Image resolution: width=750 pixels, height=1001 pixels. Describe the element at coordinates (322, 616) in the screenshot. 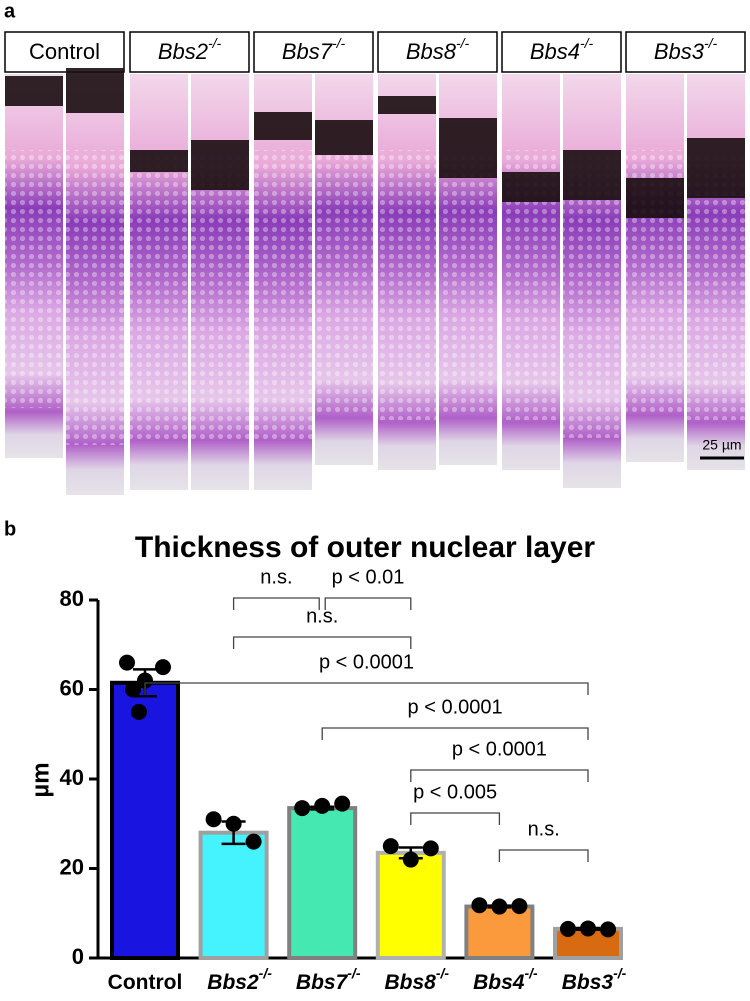

I see `significance-label: n.s.` at that location.